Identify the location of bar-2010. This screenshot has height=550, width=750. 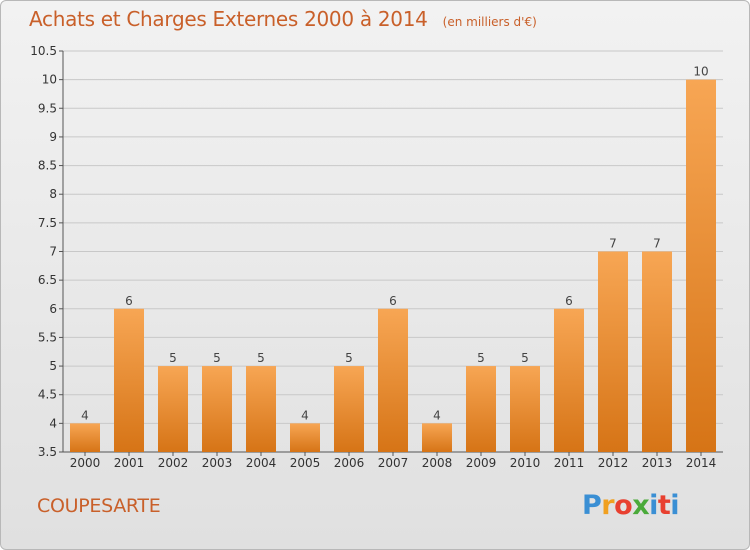
(525, 409).